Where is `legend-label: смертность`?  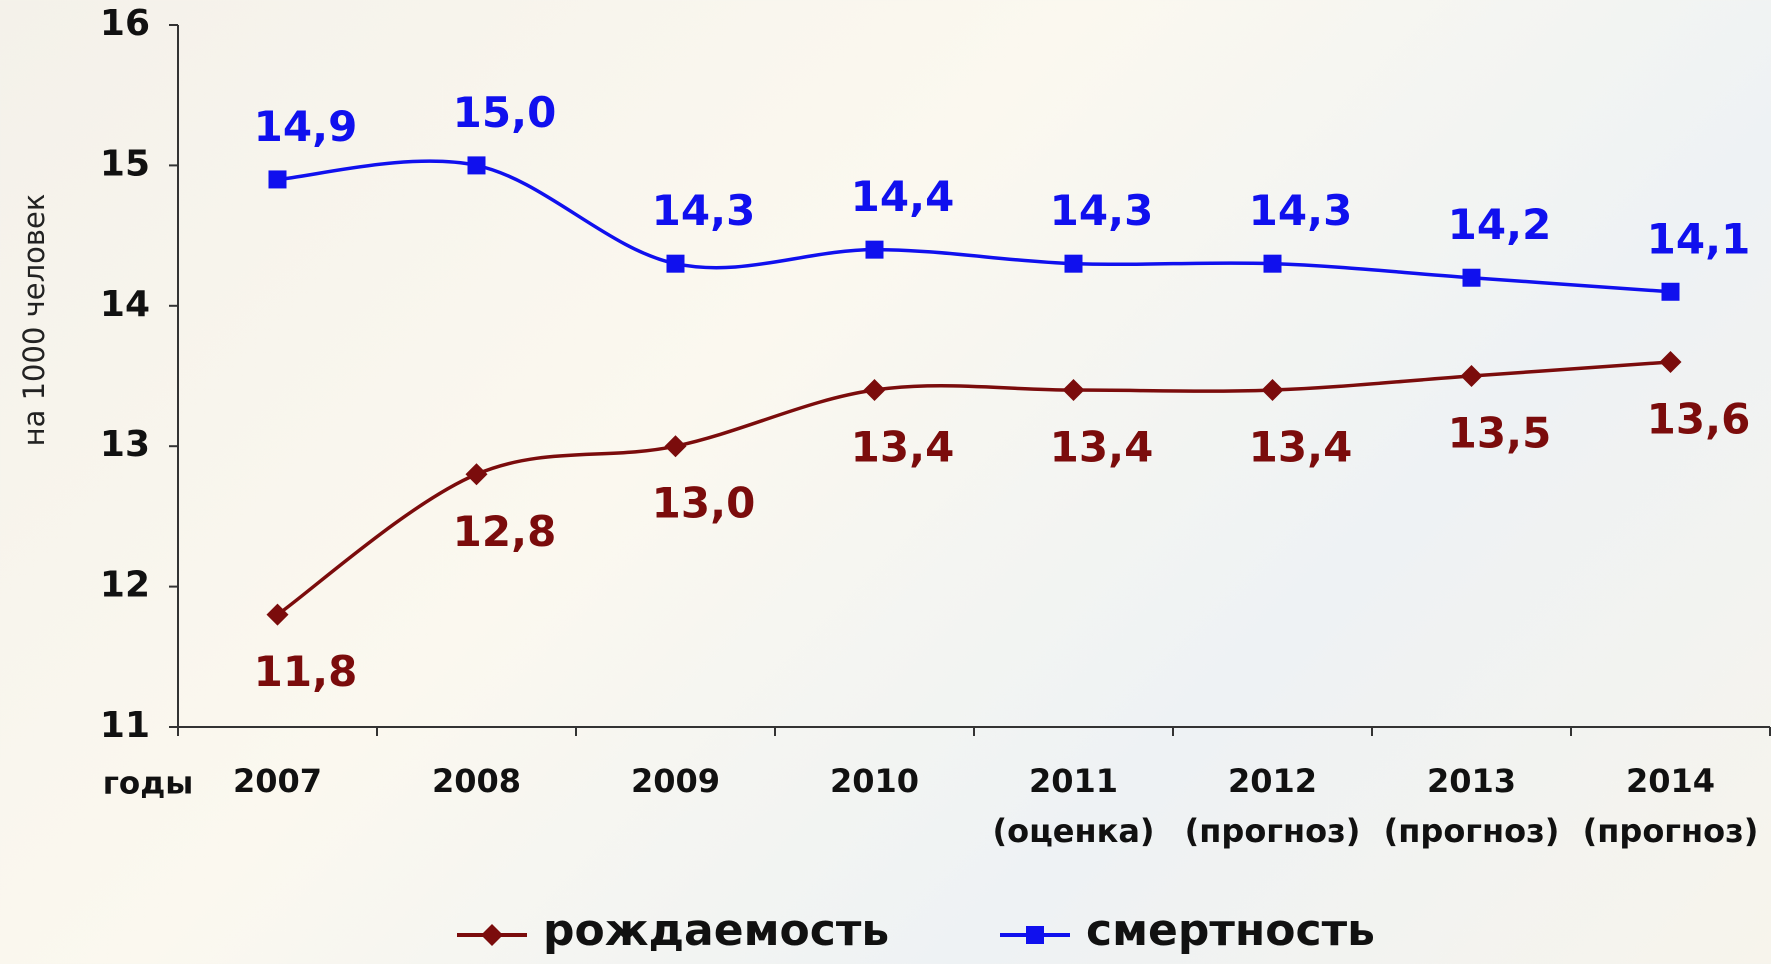
legend-label: смертность is located at coordinates (1230, 930).